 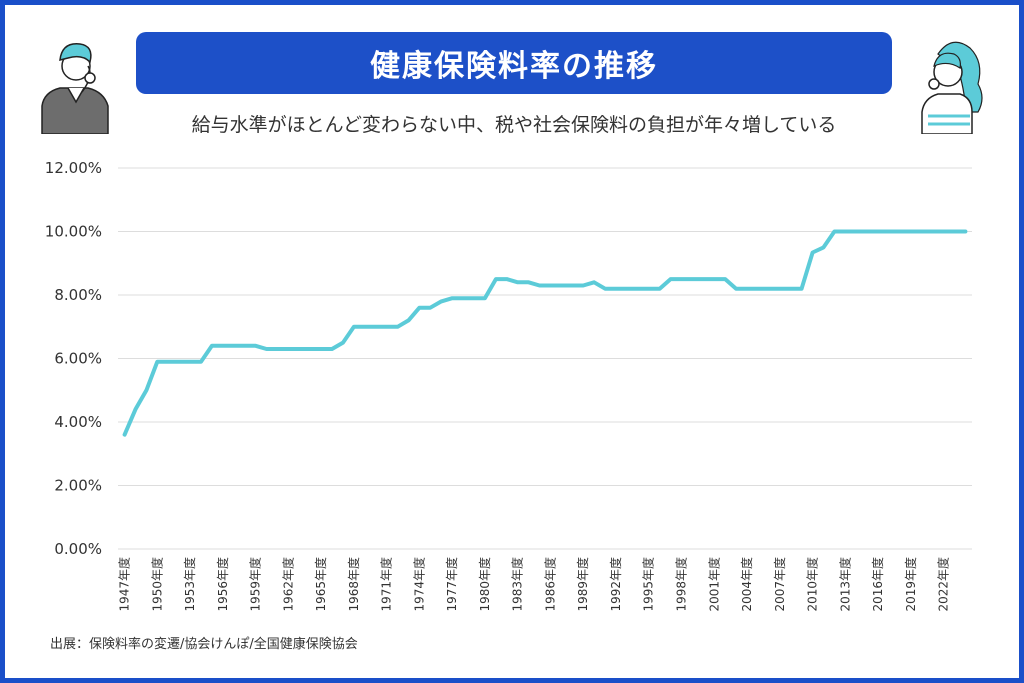 I want to click on x-tick-label: 1959年度, so click(x=255, y=584).